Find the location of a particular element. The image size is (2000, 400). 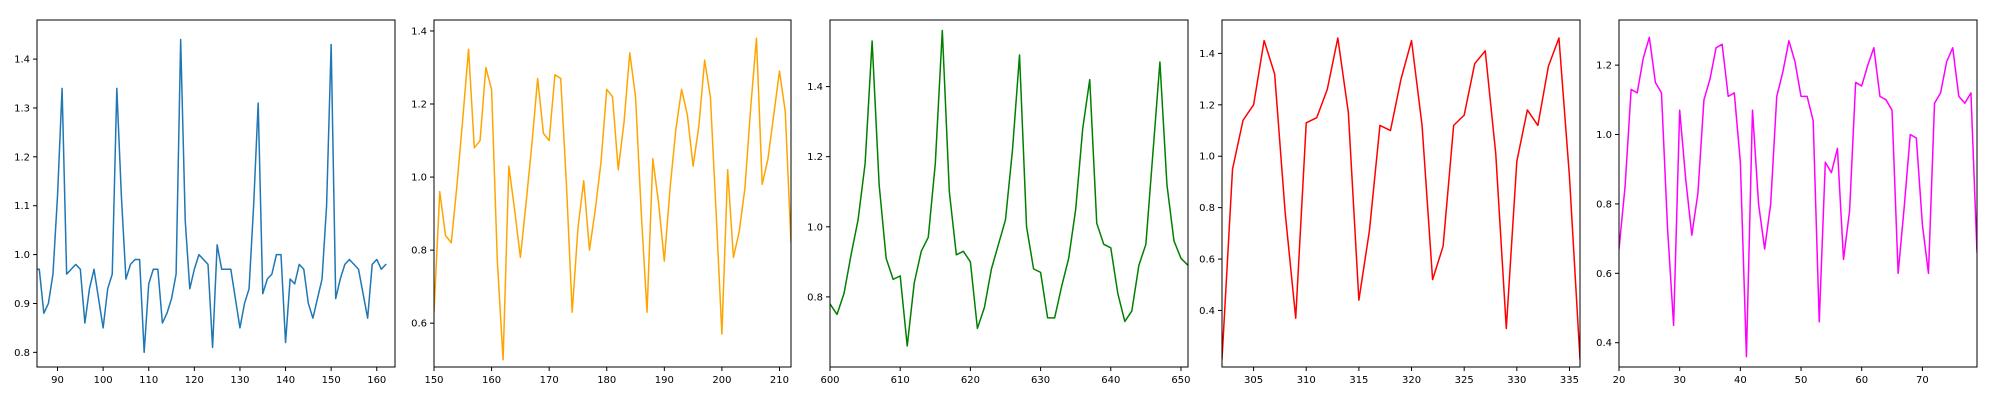

y-tick-label-3-1.4: 1.4 is located at coordinates (815, 87).